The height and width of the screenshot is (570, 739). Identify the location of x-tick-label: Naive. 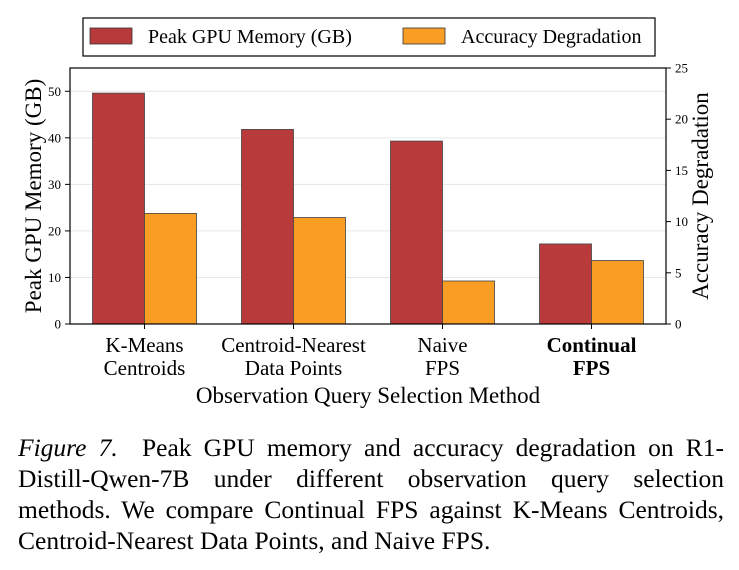
(442, 345).